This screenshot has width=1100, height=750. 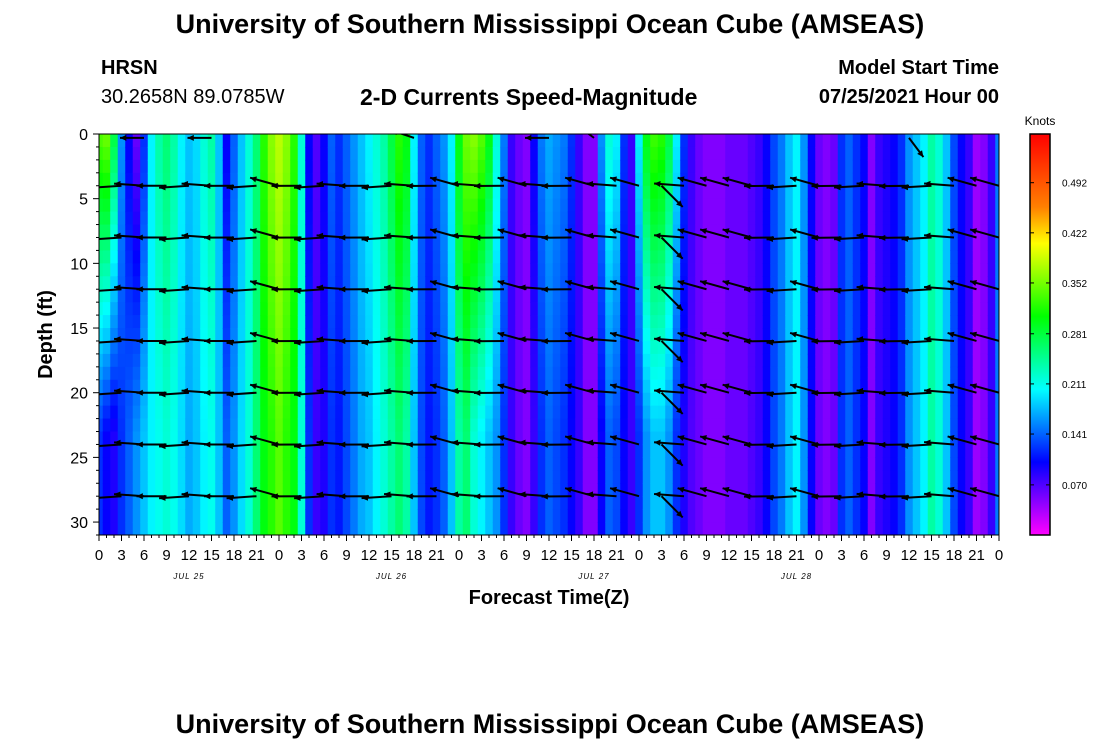 What do you see at coordinates (193, 97) in the screenshot?
I see `station-coordinates: 30.2658N 89.0785W` at bounding box center [193, 97].